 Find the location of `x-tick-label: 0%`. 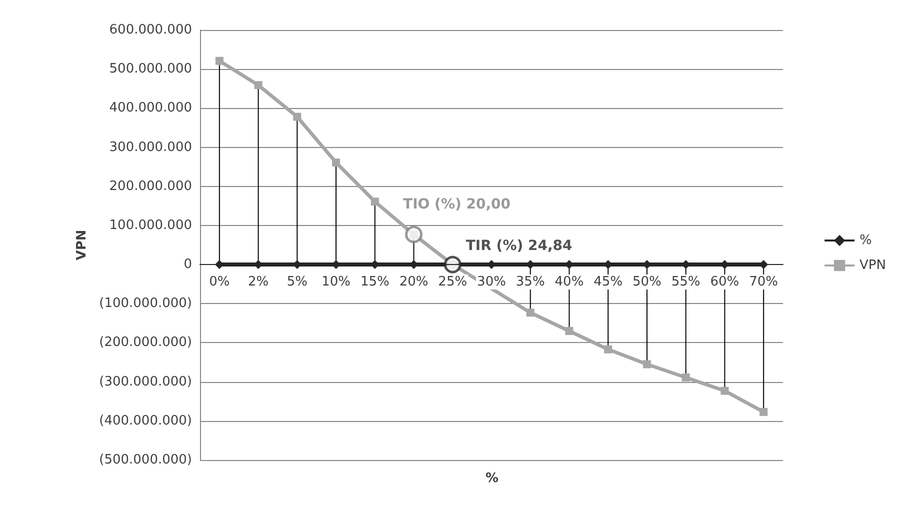

x-tick-label: 0% is located at coordinates (219, 282).